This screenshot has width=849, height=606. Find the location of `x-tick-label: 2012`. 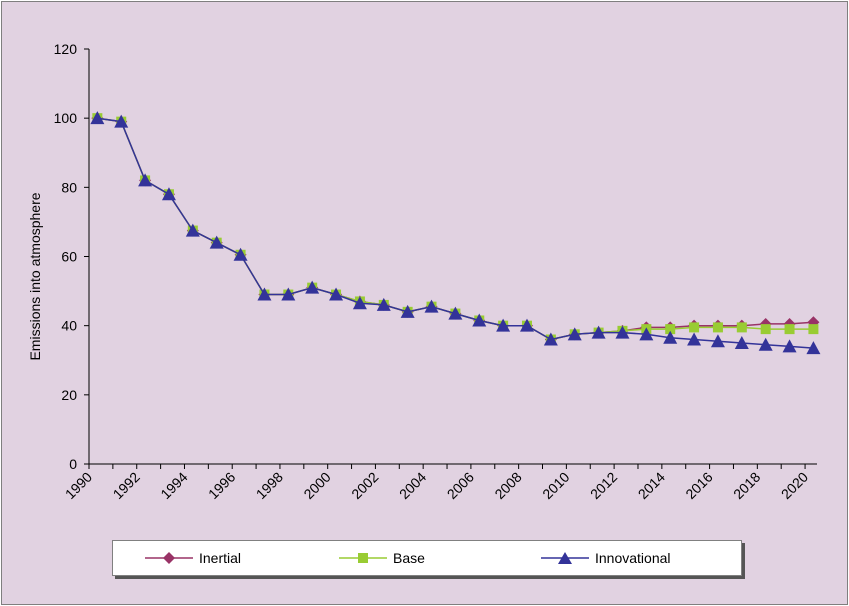

x-tick-label: 2012 is located at coordinates (603, 485).